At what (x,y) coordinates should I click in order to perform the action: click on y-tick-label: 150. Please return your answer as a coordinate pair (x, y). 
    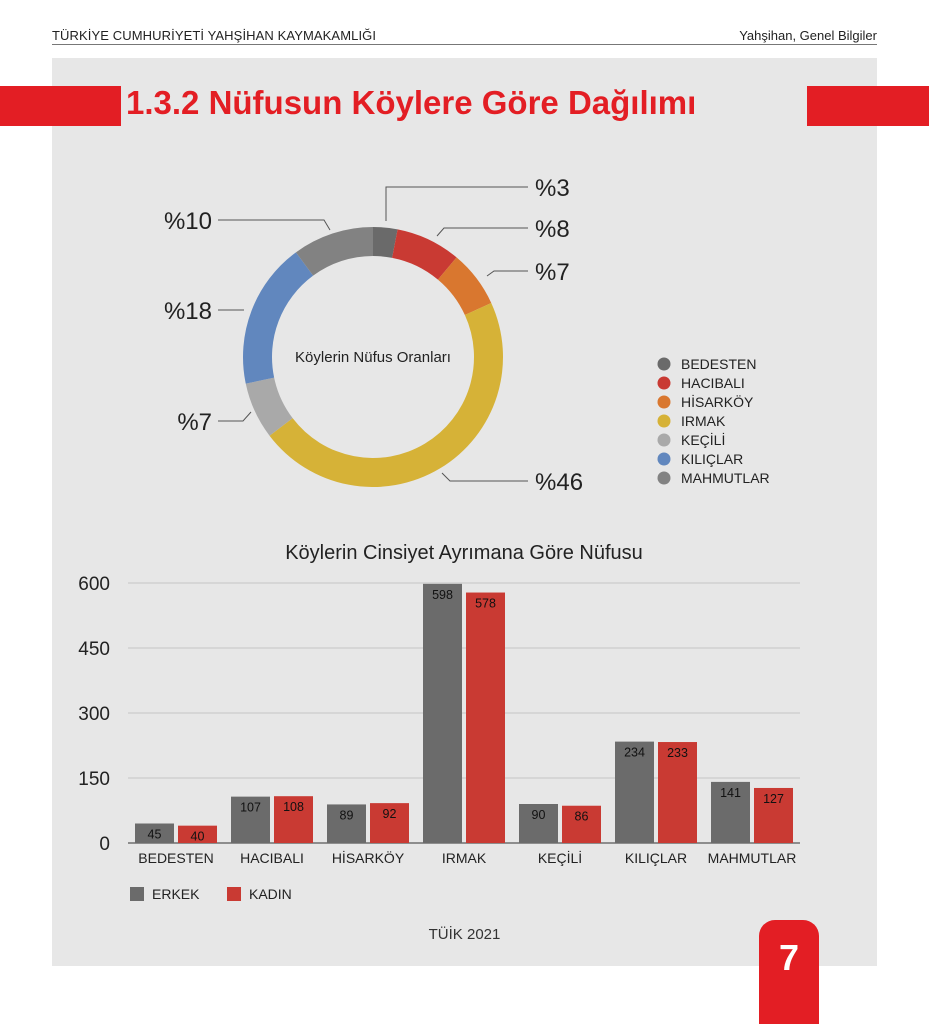
    Looking at the image, I should click on (94, 779).